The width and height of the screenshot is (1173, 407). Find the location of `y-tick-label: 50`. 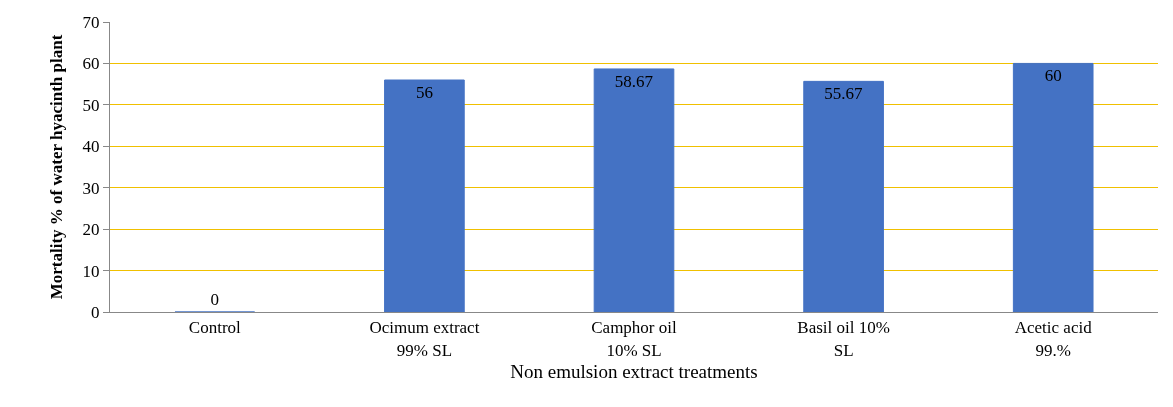

y-tick-label: 50 is located at coordinates (91, 105).